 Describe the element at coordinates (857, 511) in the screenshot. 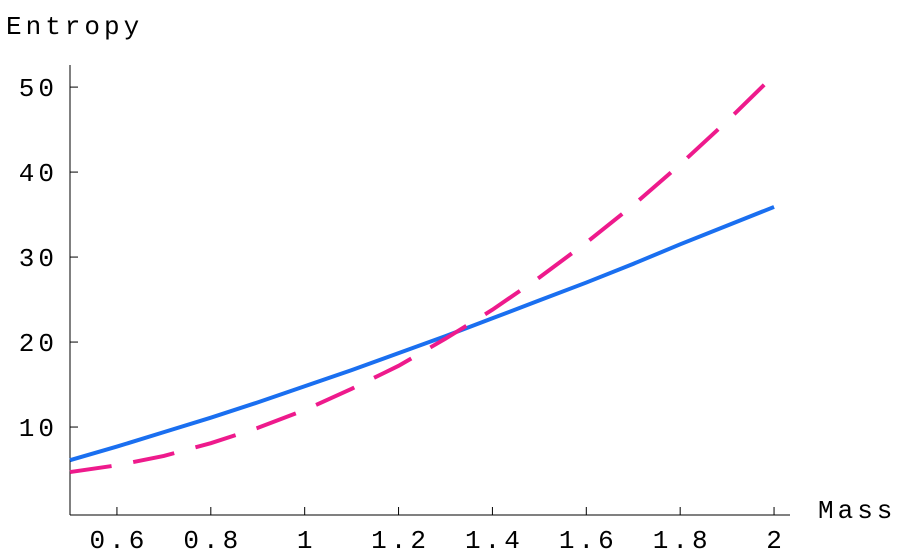

I see `x-axis-label: Mass` at that location.